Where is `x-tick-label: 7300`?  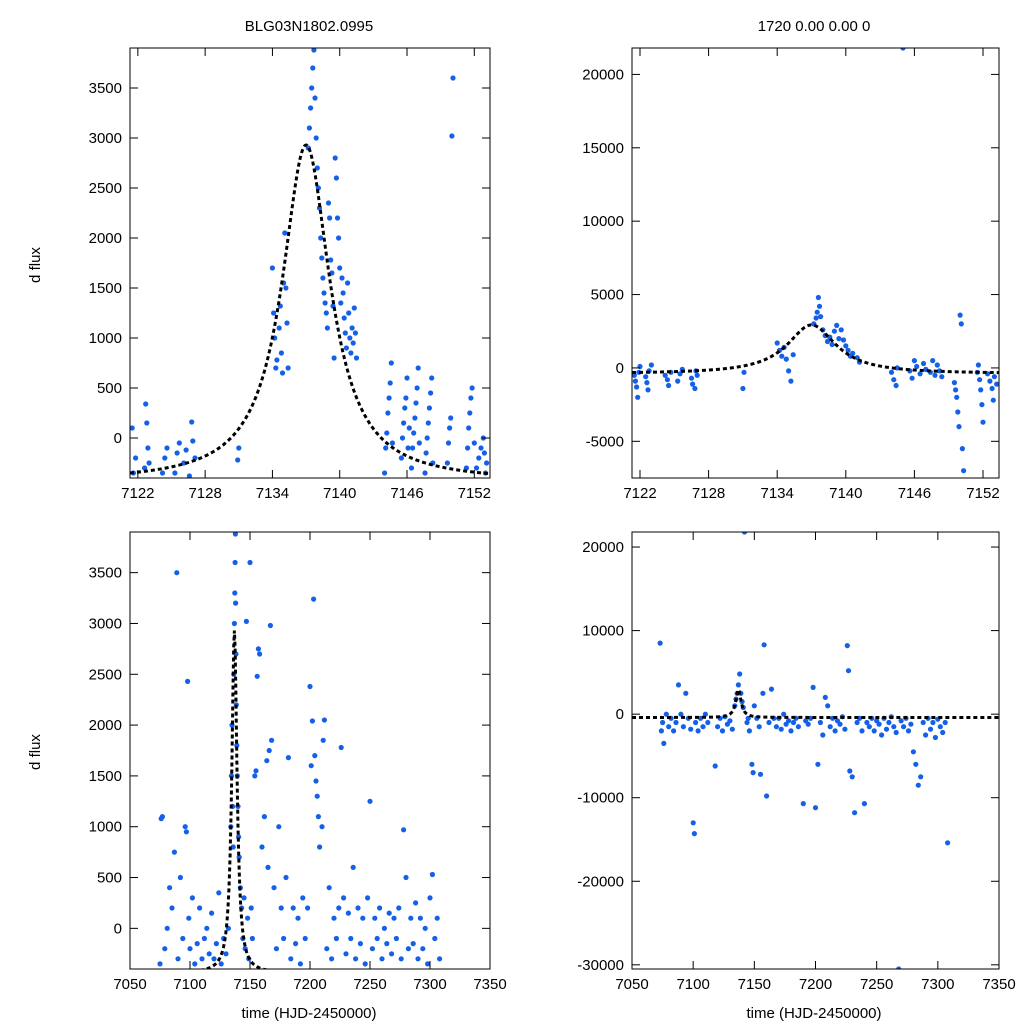
x-tick-label: 7300 is located at coordinates (937, 984).